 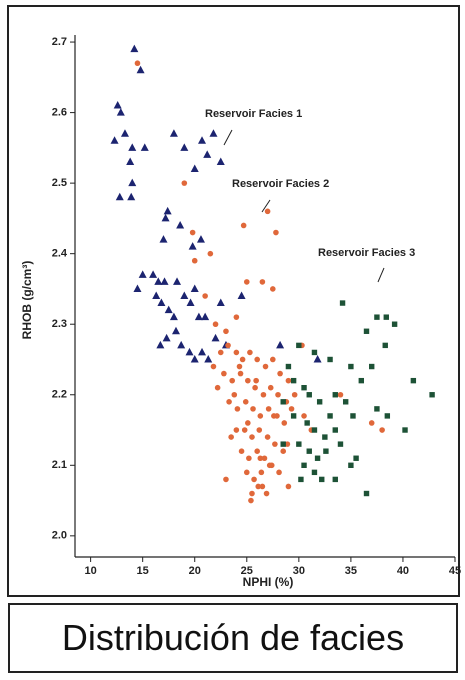 I want to click on x-tick-label: 40, so click(x=403, y=571).